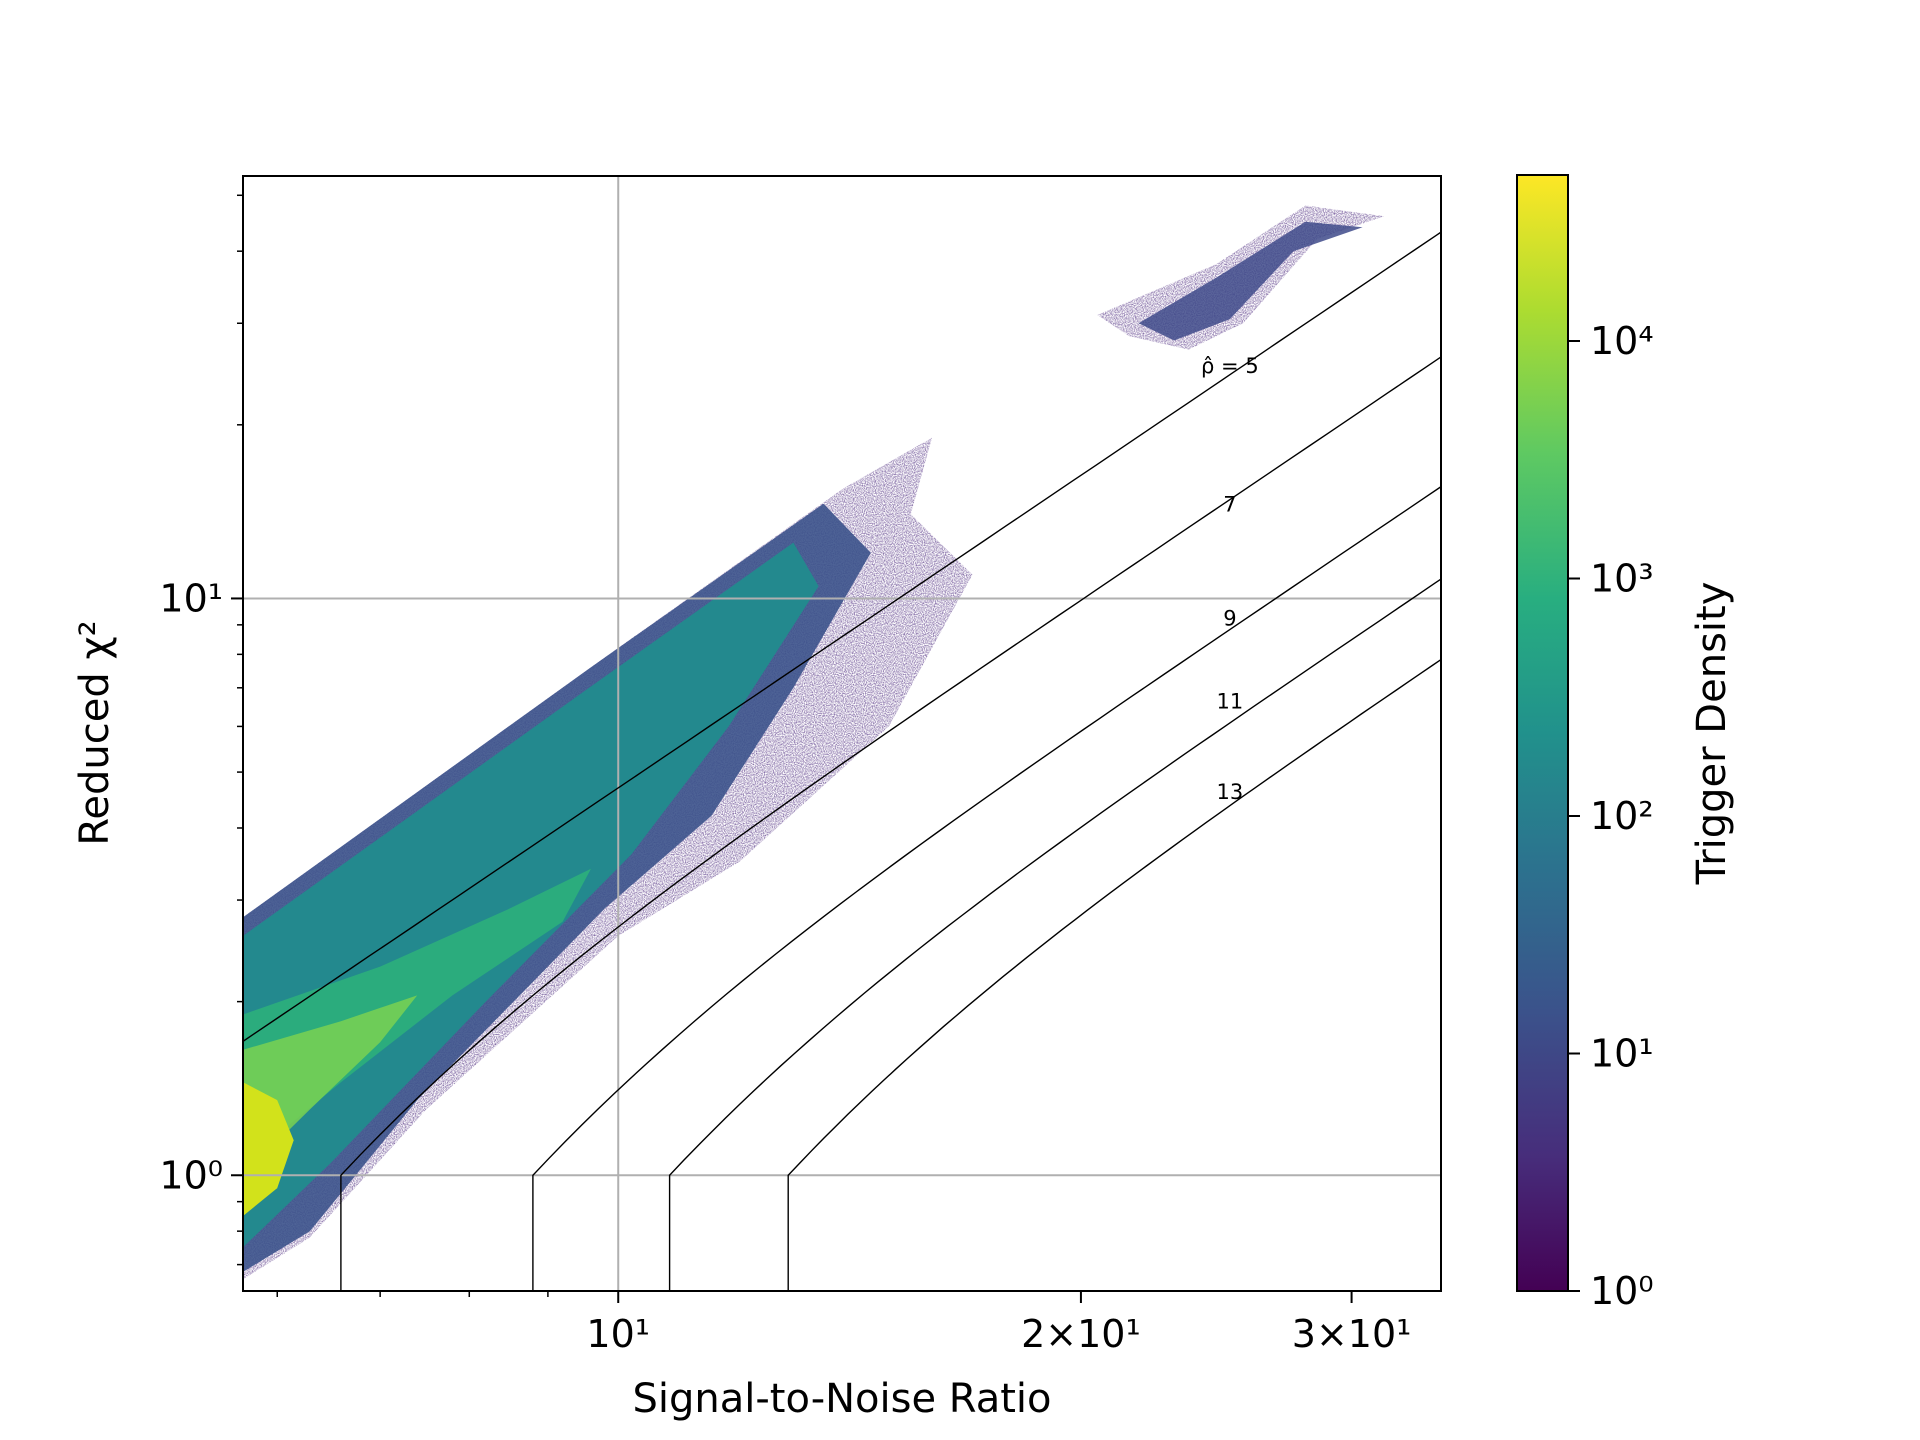 The width and height of the screenshot is (1920, 1440). What do you see at coordinates (1229, 618) in the screenshot?
I see `contour-label-3: 9` at bounding box center [1229, 618].